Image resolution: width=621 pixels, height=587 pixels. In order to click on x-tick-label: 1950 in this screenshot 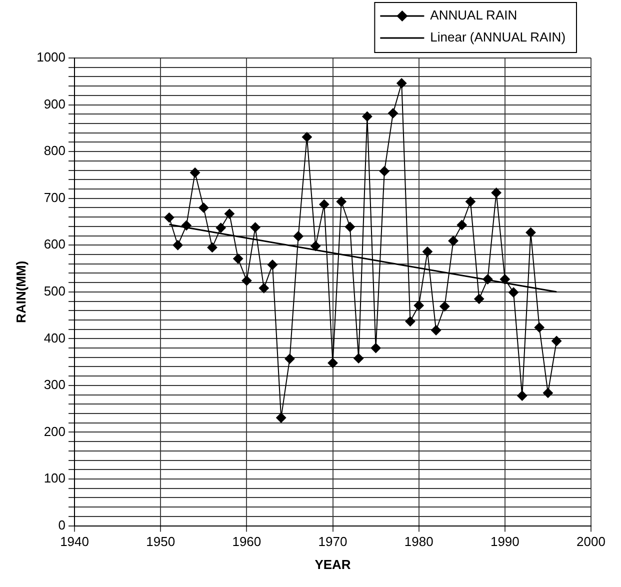, I will do `click(161, 542)`.